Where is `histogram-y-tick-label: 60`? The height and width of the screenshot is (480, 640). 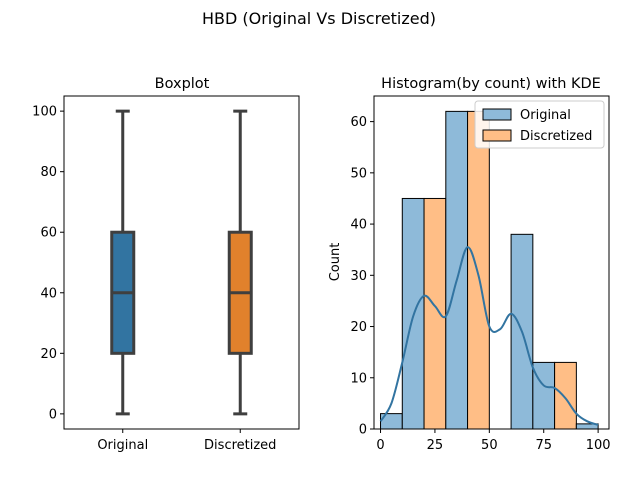
histogram-y-tick-label: 60 is located at coordinates (358, 122).